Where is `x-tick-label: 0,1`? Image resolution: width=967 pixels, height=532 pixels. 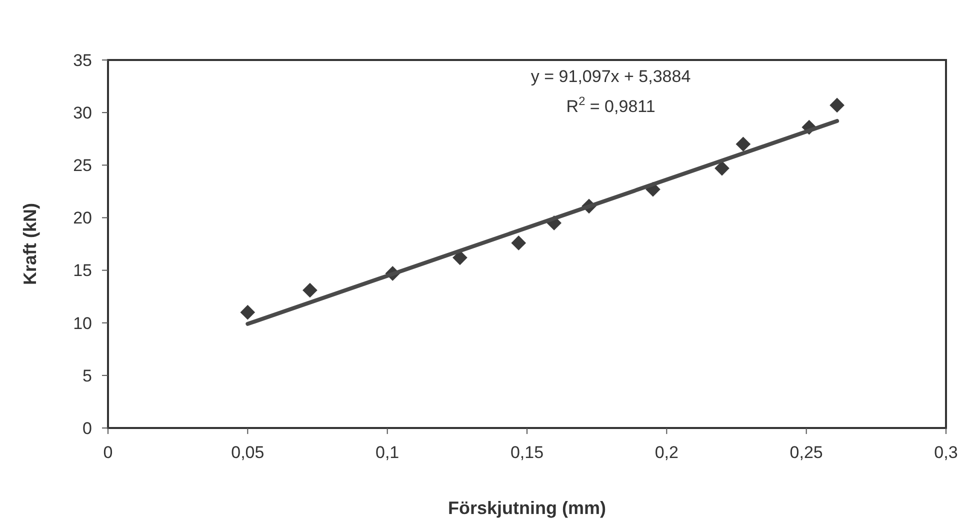
x-tick-label: 0,1 is located at coordinates (388, 452).